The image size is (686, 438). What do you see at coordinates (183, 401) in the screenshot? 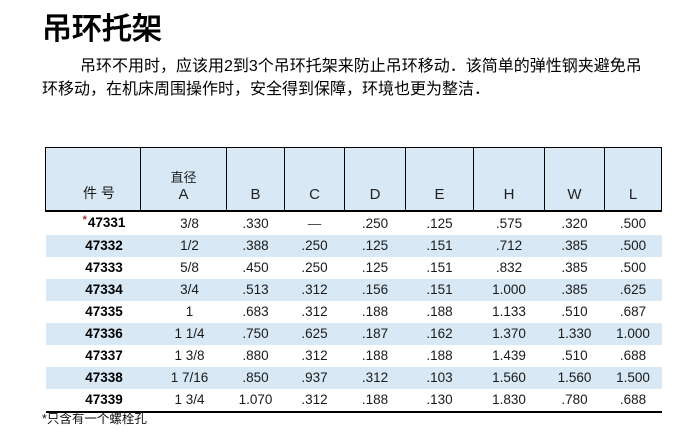
I see `dimension-cell: 1 3/4` at bounding box center [183, 401].